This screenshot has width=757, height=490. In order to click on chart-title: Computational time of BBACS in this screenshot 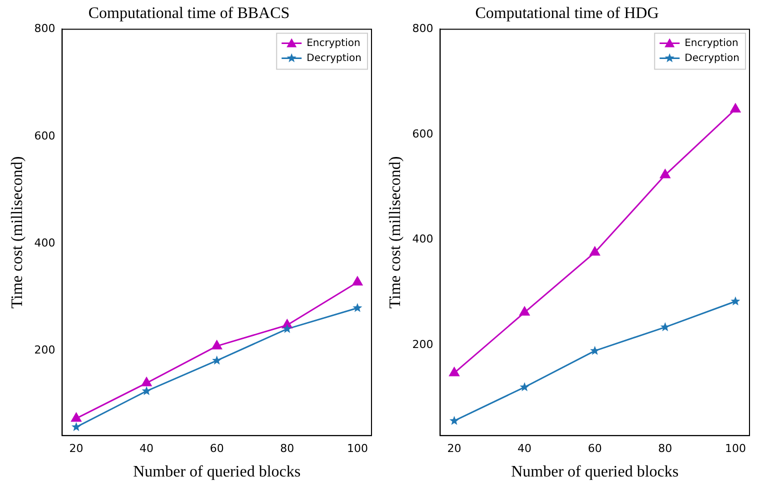, I will do `click(189, 13)`.